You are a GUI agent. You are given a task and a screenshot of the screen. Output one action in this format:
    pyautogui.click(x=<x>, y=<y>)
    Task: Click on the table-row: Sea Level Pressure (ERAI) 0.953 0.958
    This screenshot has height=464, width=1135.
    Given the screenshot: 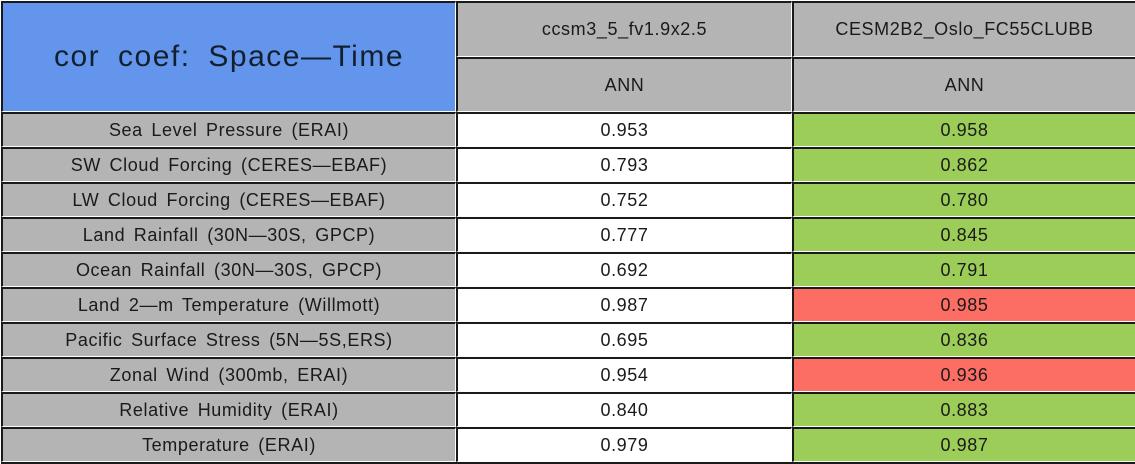 What is the action you would take?
    pyautogui.click(x=568, y=129)
    